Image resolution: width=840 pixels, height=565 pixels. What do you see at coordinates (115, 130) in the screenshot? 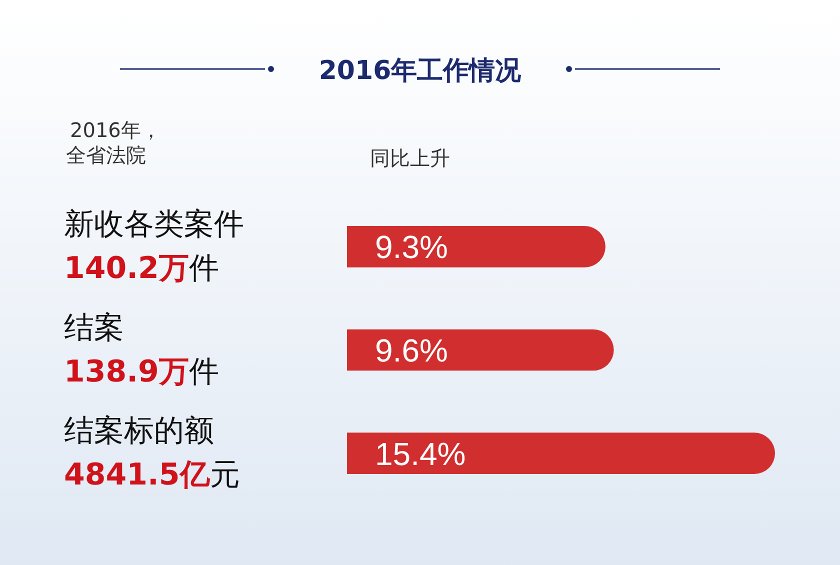
I see `text: 2016年，` at bounding box center [115, 130].